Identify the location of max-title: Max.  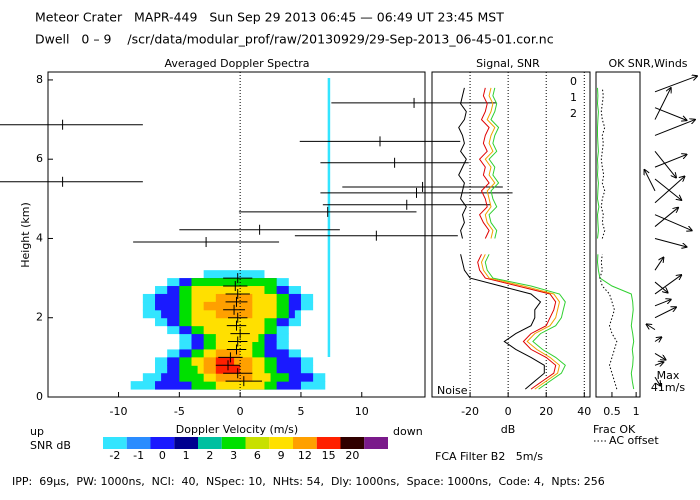
(668, 375).